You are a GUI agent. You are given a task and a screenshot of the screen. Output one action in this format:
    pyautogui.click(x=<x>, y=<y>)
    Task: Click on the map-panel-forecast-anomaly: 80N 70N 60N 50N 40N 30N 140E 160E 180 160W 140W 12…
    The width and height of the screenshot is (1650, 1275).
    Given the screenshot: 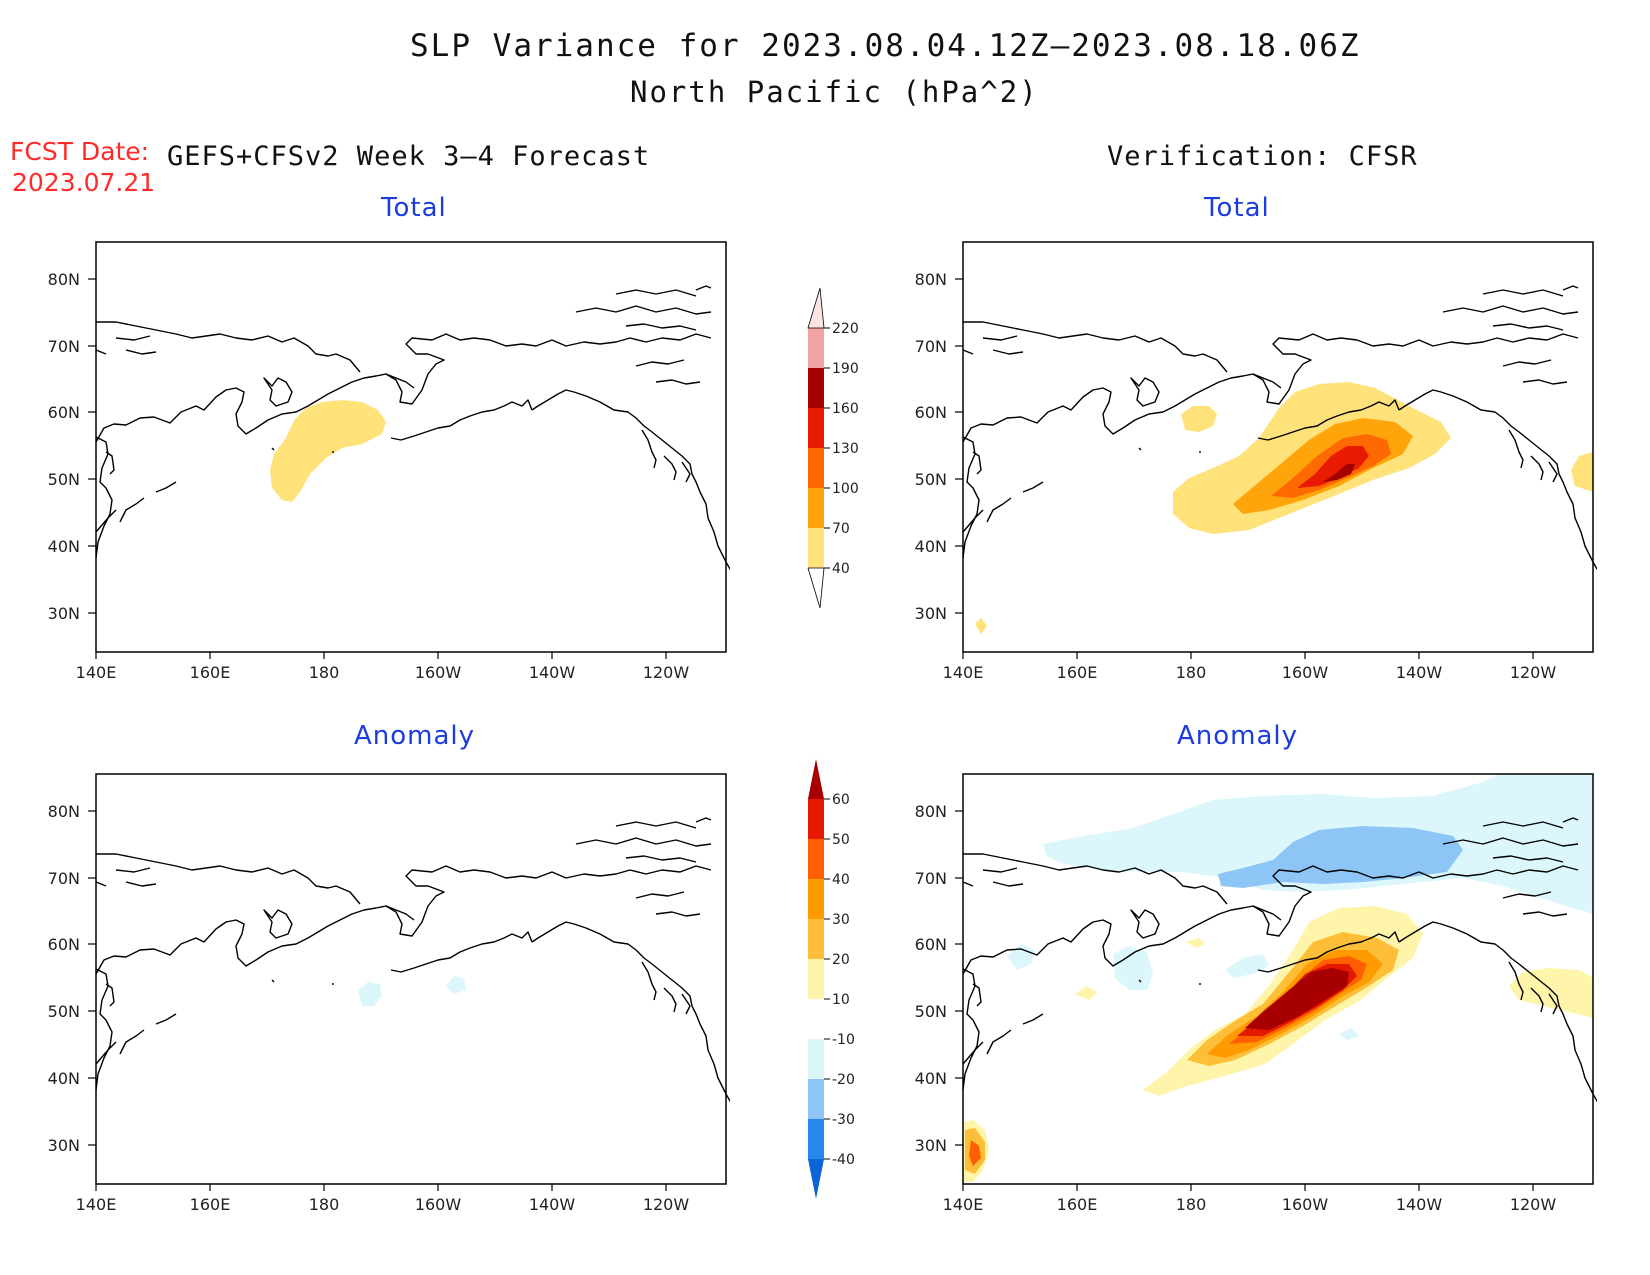 What is the action you would take?
    pyautogui.click(x=389, y=993)
    